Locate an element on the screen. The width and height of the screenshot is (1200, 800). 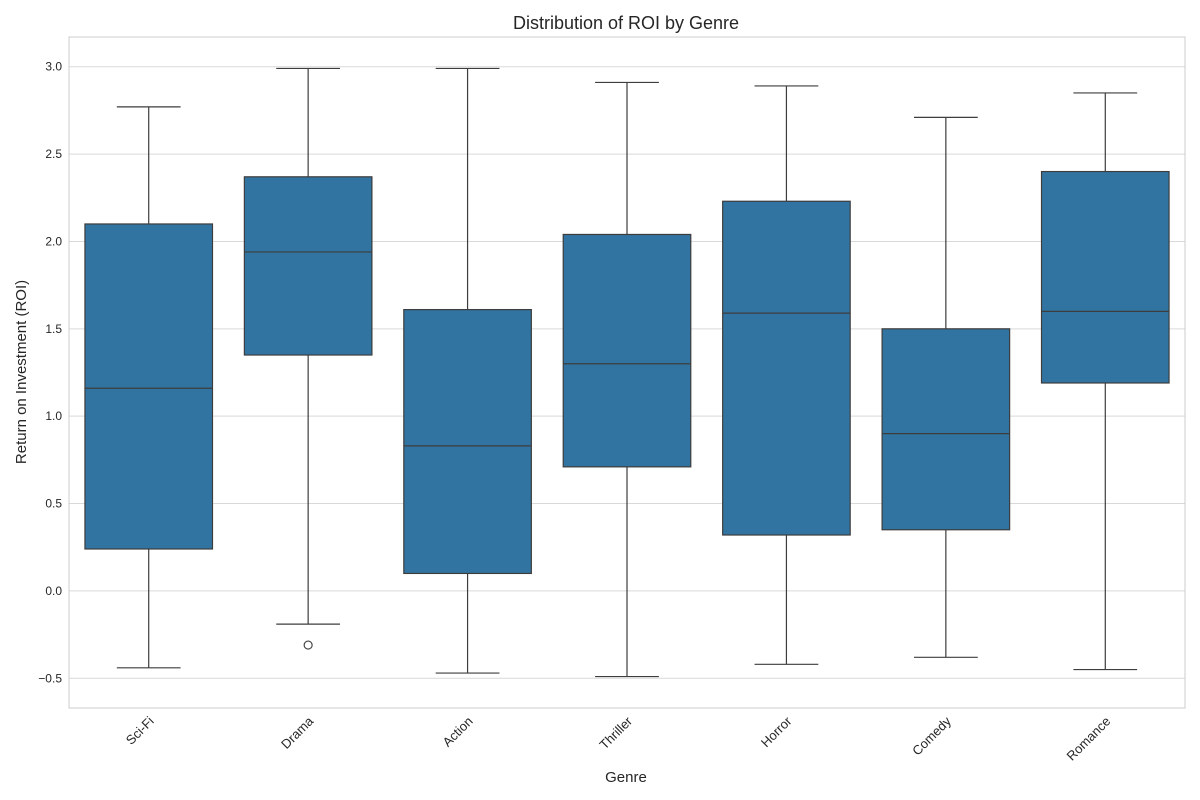
y-tick-label: 3.0 is located at coordinates (53, 67).